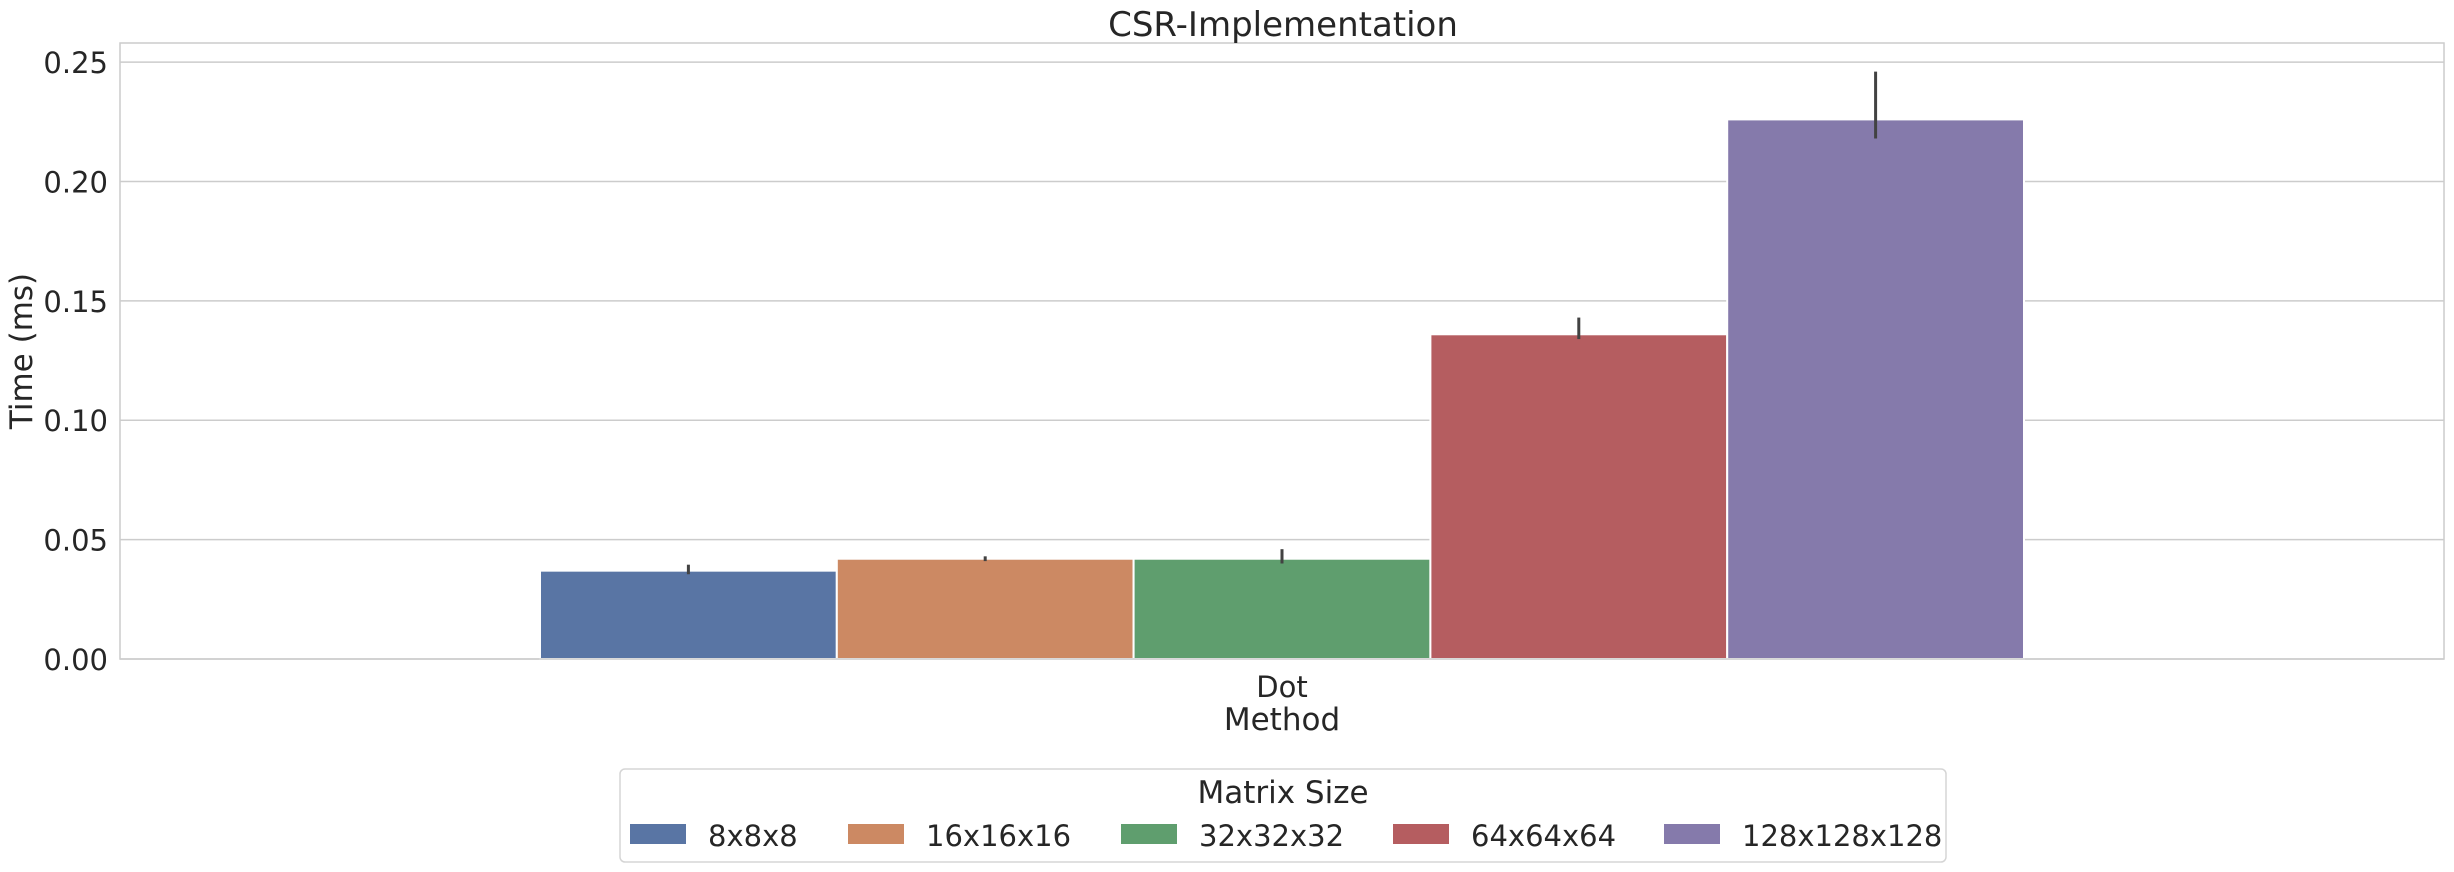  I want to click on y-tick-label: 0.15, so click(75, 302).